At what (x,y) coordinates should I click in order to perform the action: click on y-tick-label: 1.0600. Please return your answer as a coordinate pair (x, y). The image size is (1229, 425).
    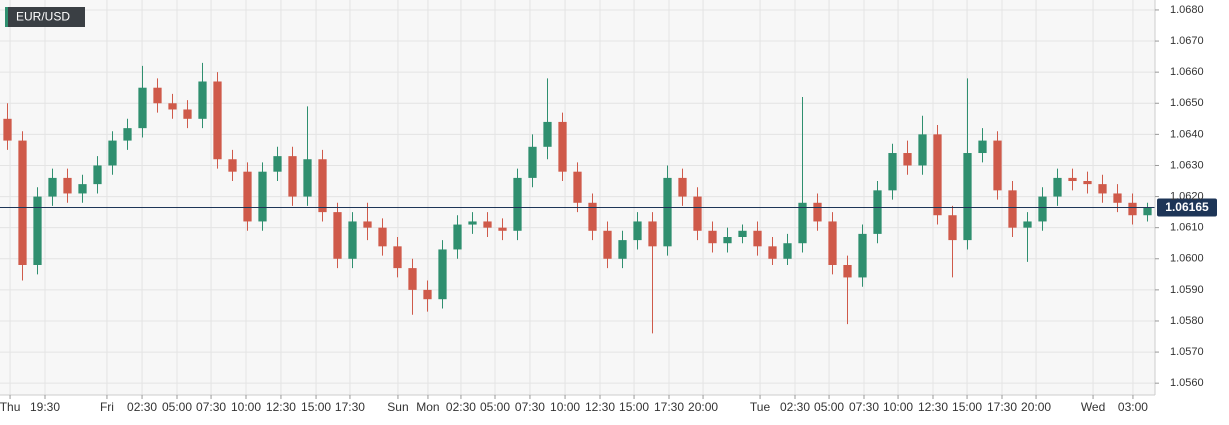
    Looking at the image, I should click on (1187, 259).